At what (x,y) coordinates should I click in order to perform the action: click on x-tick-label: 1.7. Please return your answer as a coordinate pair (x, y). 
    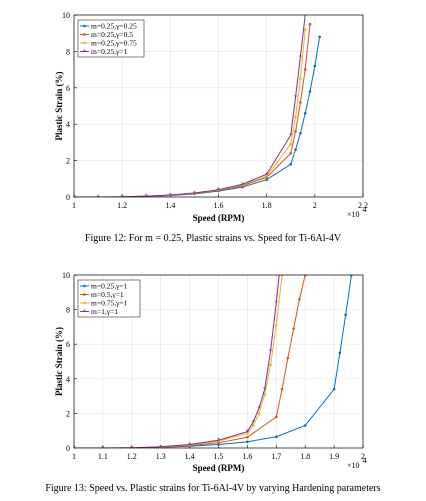
    Looking at the image, I should click on (276, 456).